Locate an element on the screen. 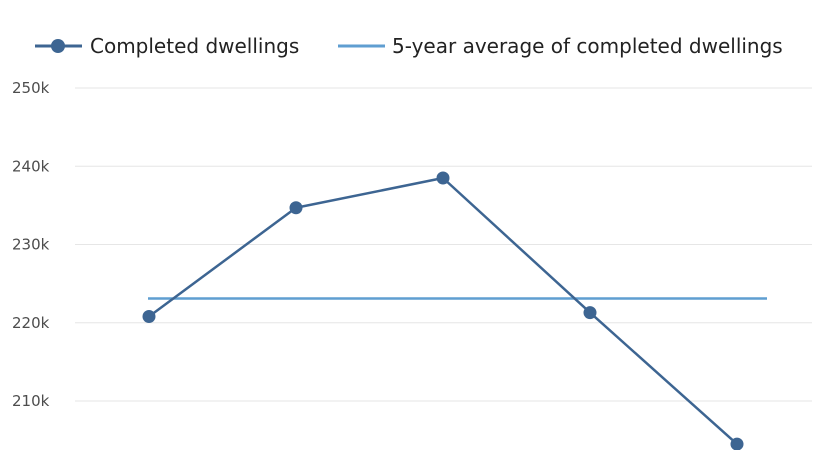 This screenshot has width=825, height=450. legend-marker-completed-dwellings is located at coordinates (58, 46).